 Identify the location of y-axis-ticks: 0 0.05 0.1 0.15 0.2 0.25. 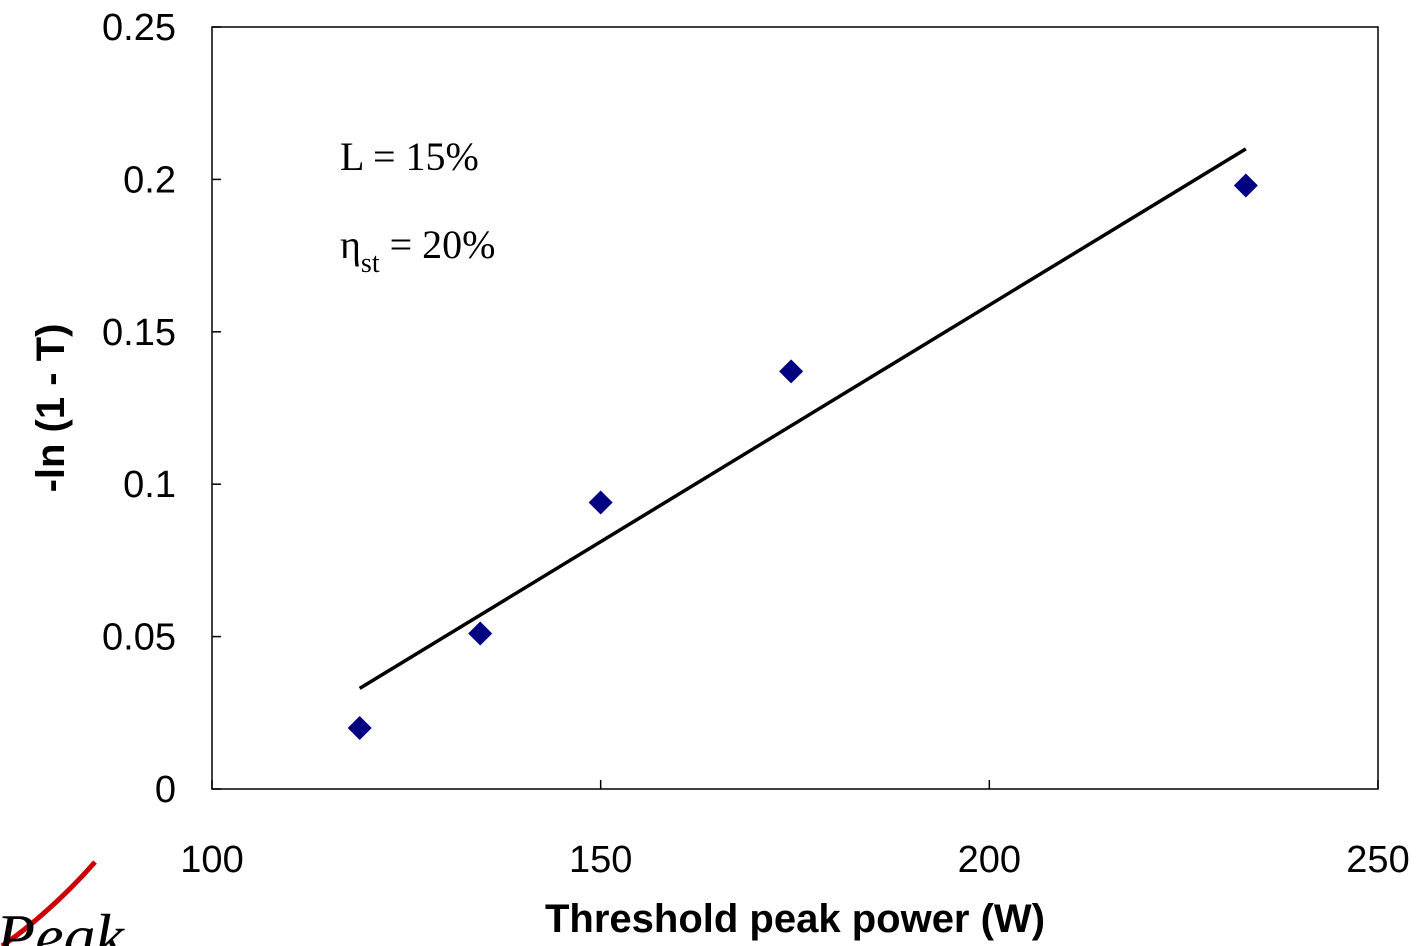
(161, 409).